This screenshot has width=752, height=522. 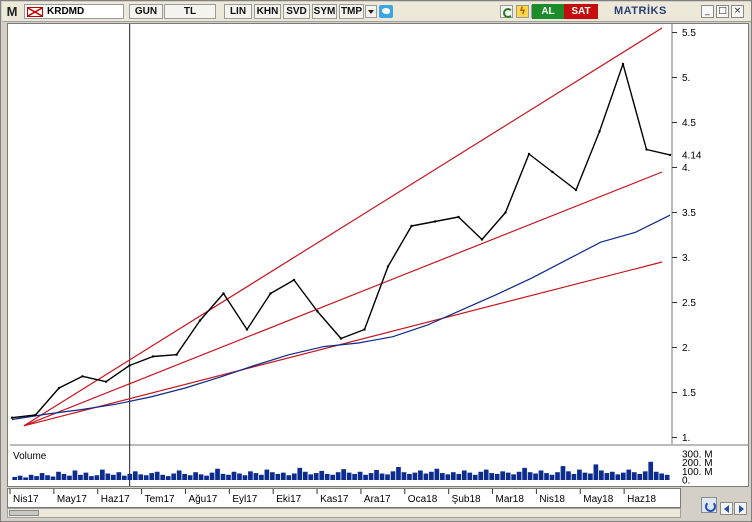 What do you see at coordinates (641, 499) in the screenshot?
I see `date-tick-label: Haz18` at bounding box center [641, 499].